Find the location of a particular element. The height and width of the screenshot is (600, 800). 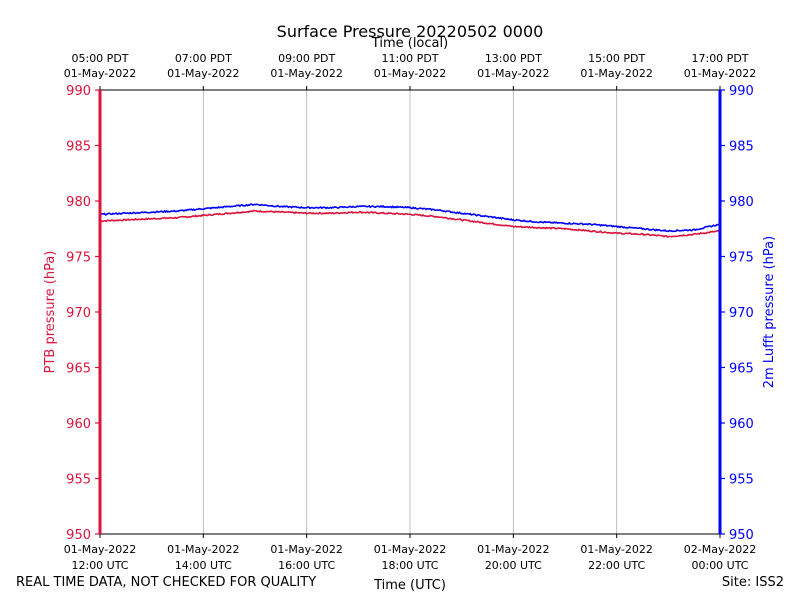

top-tick-time: 07:00 PDT is located at coordinates (203, 58).